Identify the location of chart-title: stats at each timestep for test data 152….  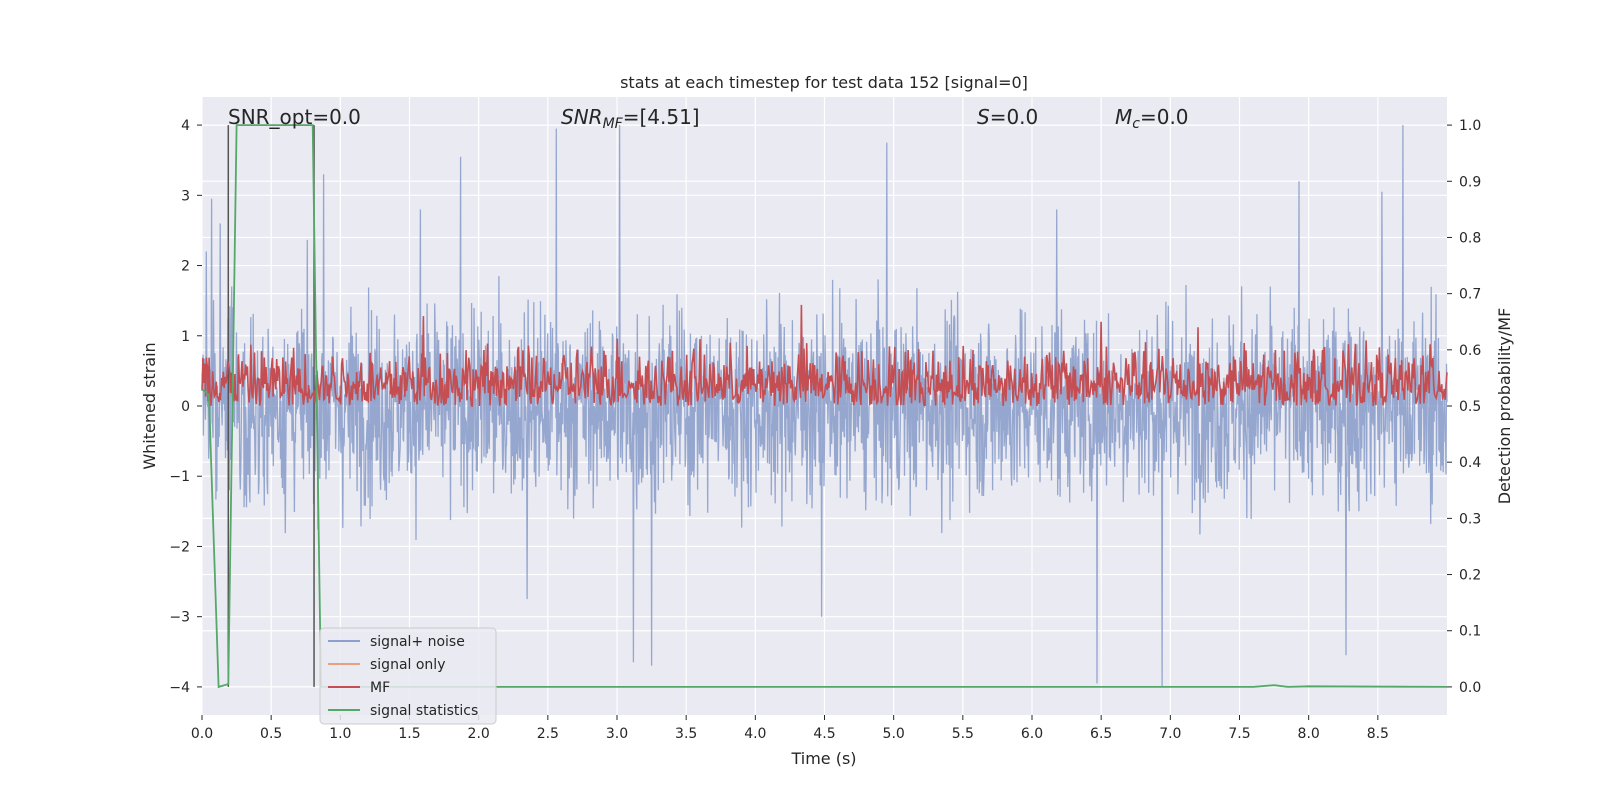
(824, 82).